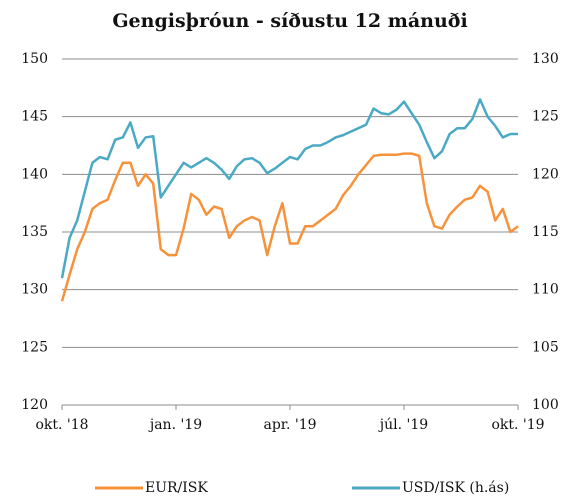 Image resolution: width=580 pixels, height=498 pixels. What do you see at coordinates (34, 117) in the screenshot?
I see `y-tick-label: 145` at bounding box center [34, 117].